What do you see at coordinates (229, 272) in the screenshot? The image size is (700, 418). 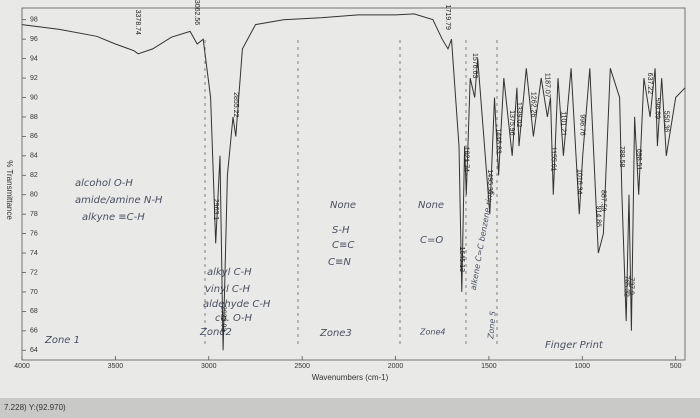 I see `annotation: alkyl C-H` at bounding box center [229, 272].